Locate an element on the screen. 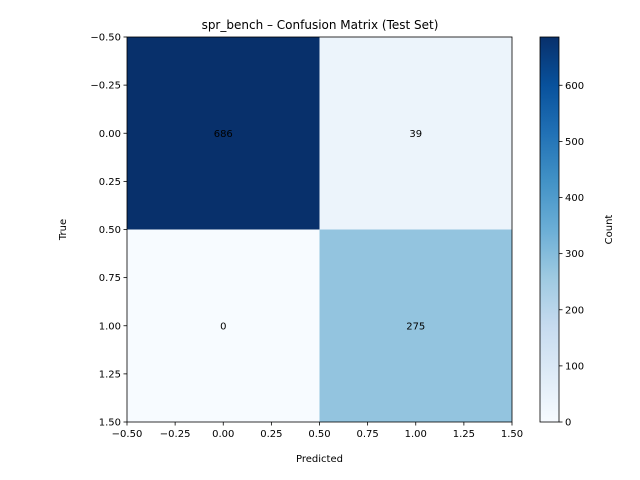 This screenshot has height=480, width=640. y-tick-label: 1.50 is located at coordinates (110, 423).